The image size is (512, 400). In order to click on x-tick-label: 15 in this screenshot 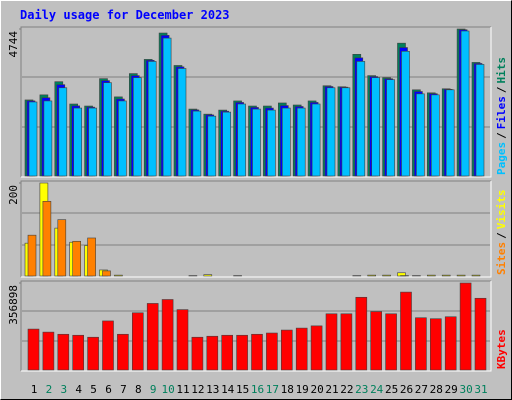, I will do `click(242, 389)`.